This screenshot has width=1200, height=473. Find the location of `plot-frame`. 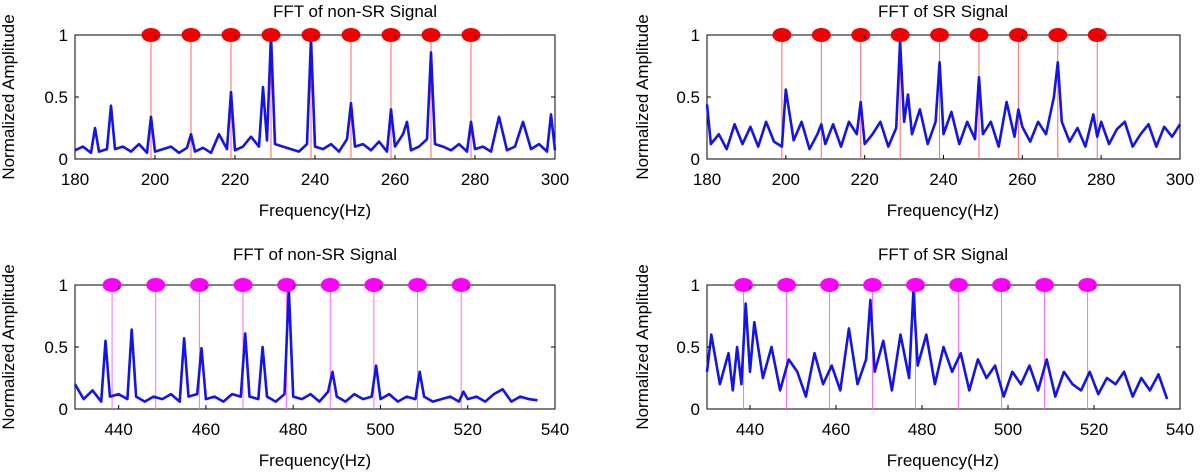

plot-frame is located at coordinates (315, 347).